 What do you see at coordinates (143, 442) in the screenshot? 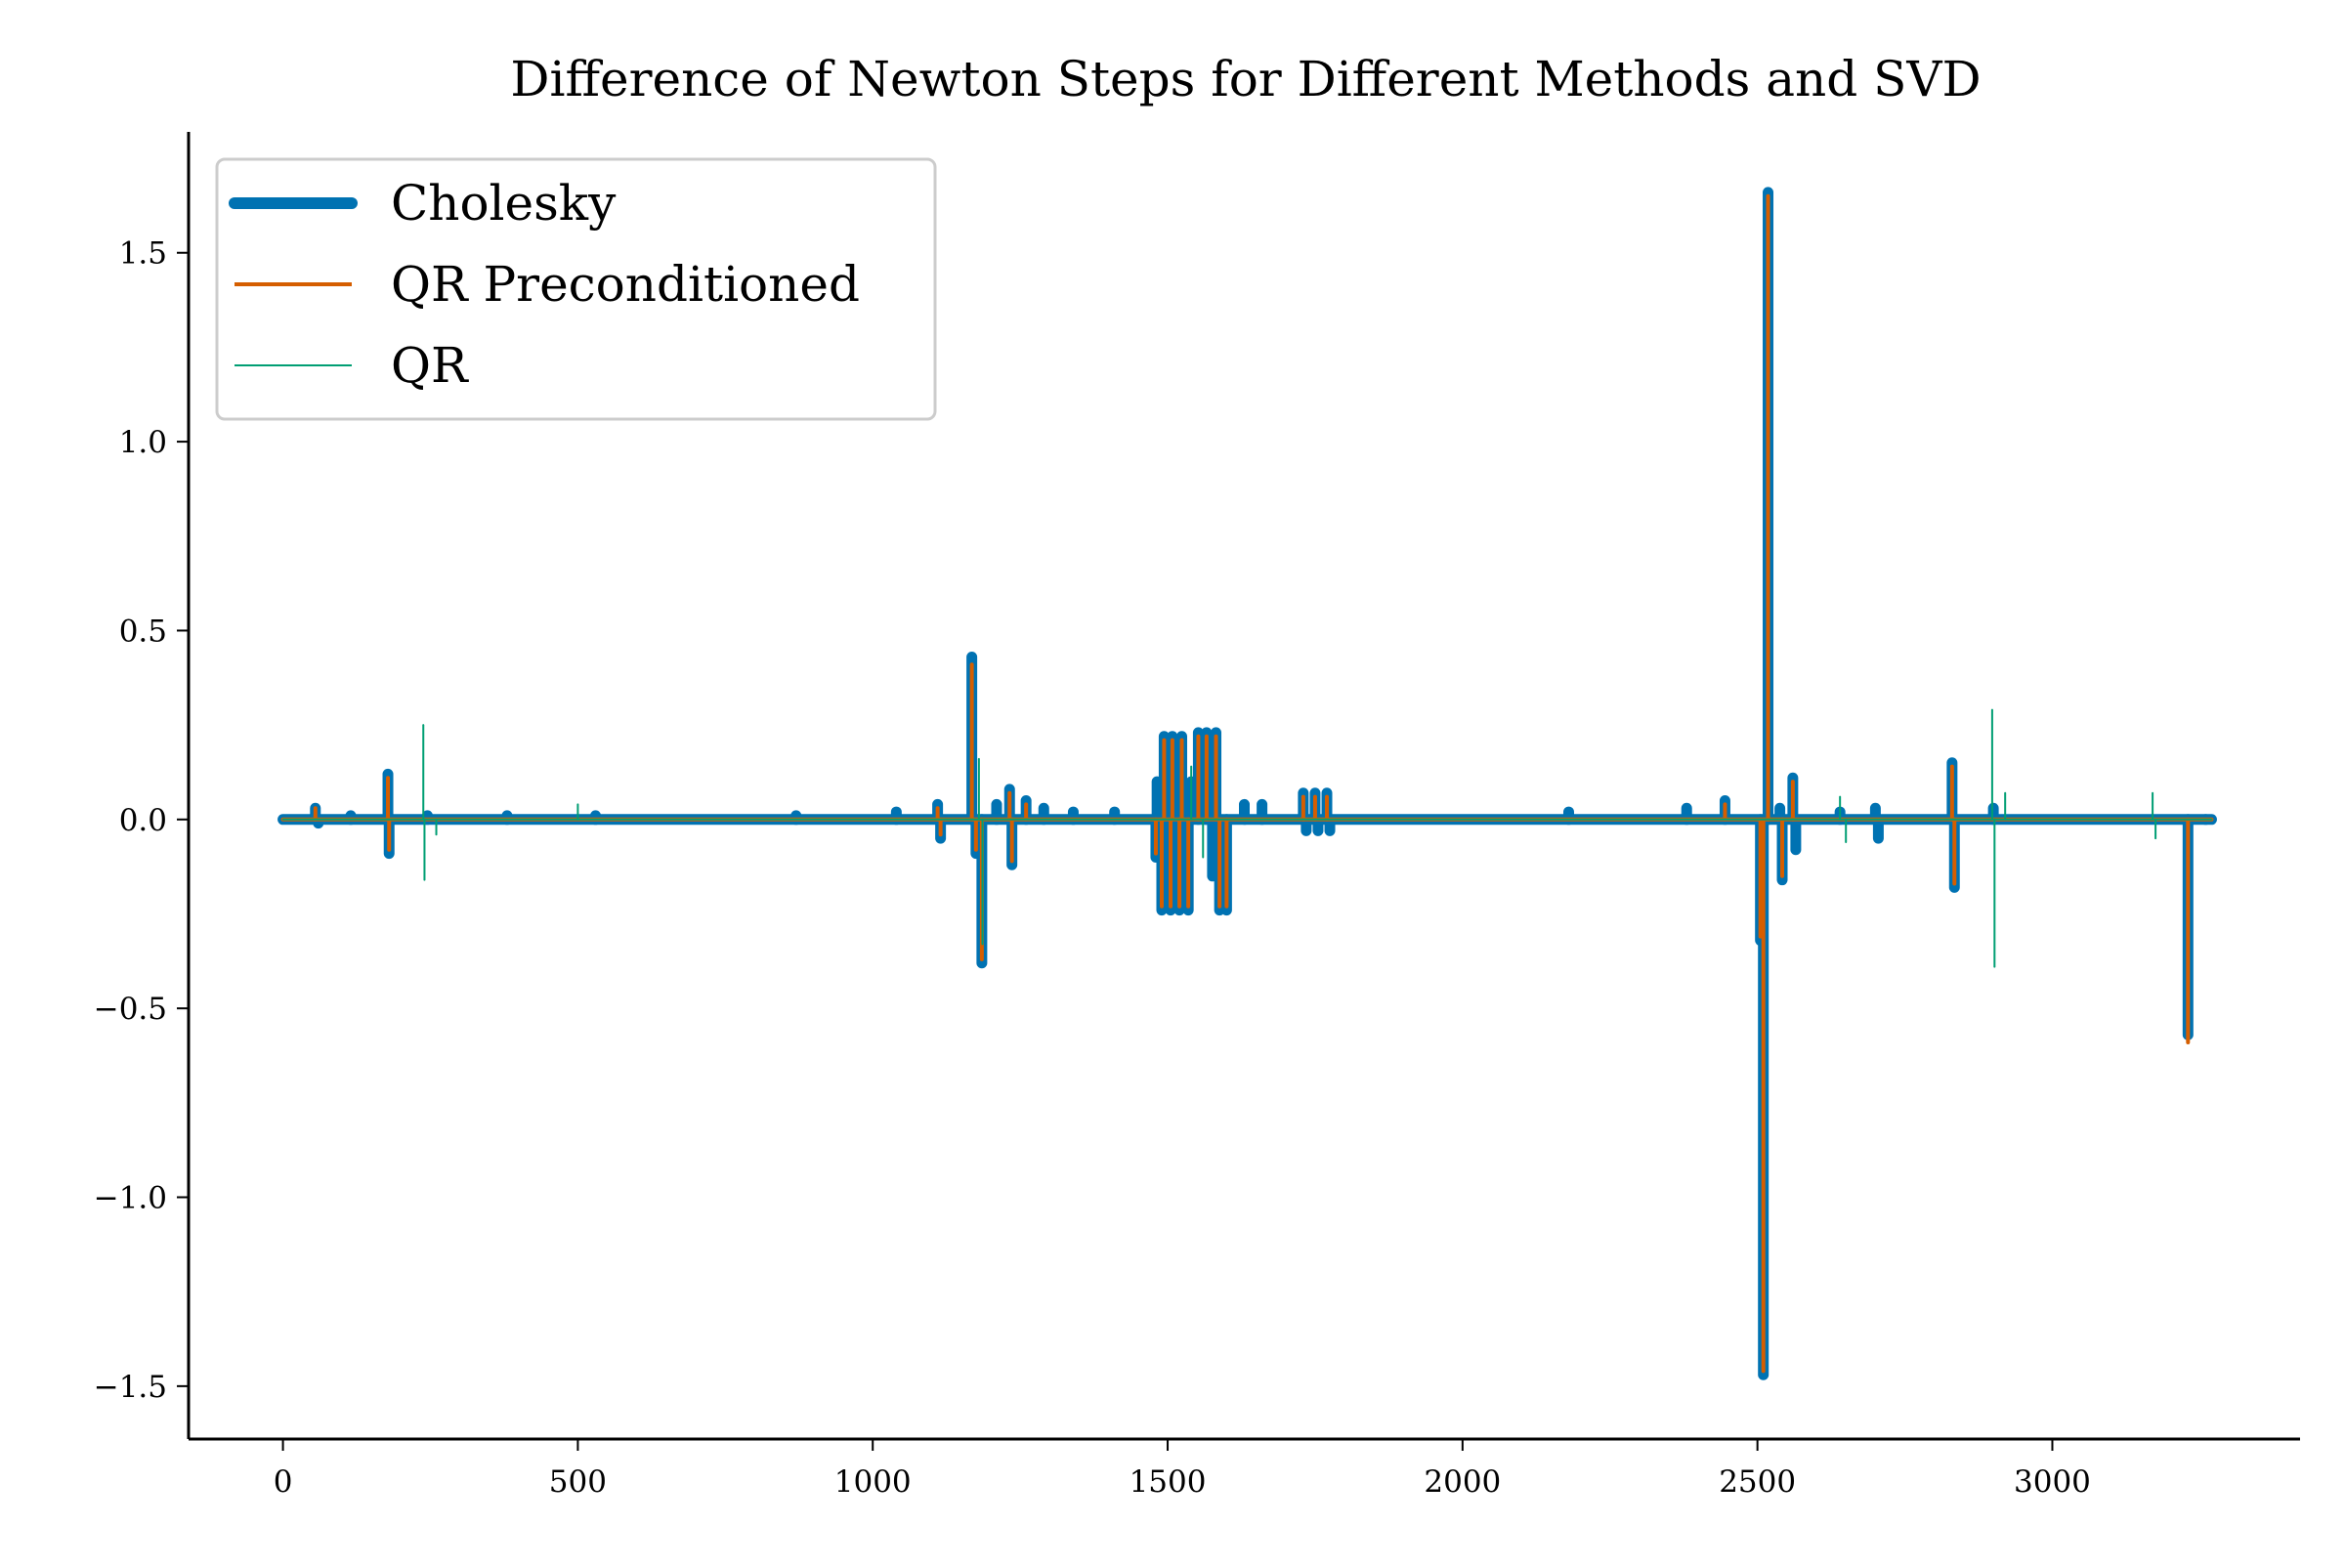
I see `y-tick-label: 1.0` at bounding box center [143, 442].